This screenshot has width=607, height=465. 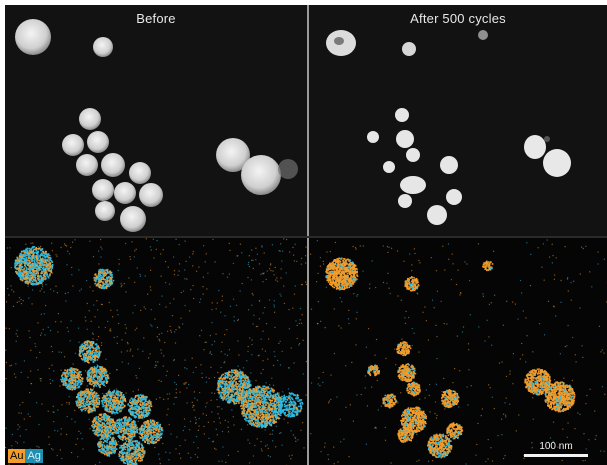 What do you see at coordinates (556, 446) in the screenshot?
I see `scale-bar-label: 100 nm` at bounding box center [556, 446].